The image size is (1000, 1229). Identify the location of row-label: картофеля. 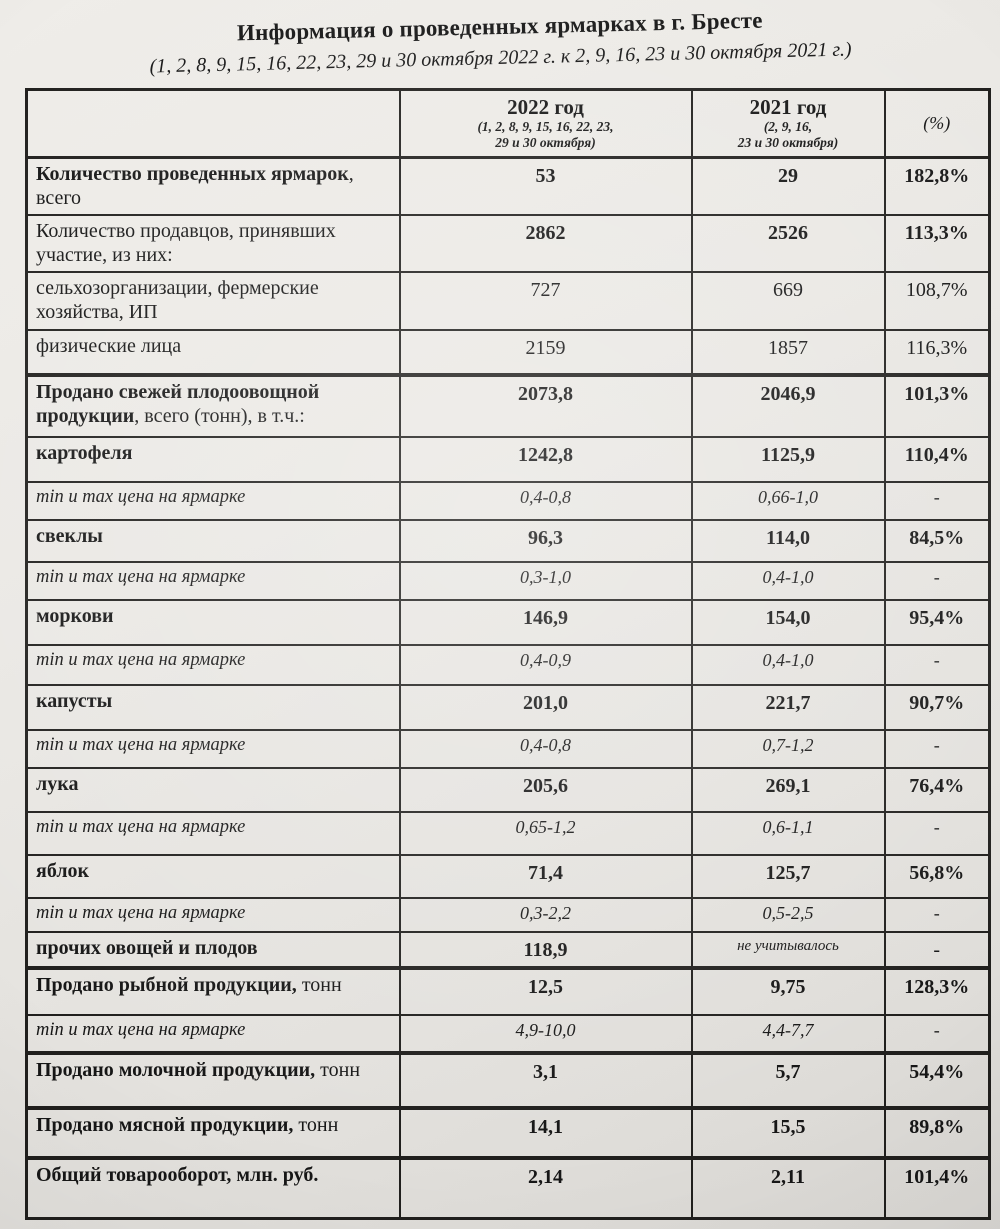
(213, 460).